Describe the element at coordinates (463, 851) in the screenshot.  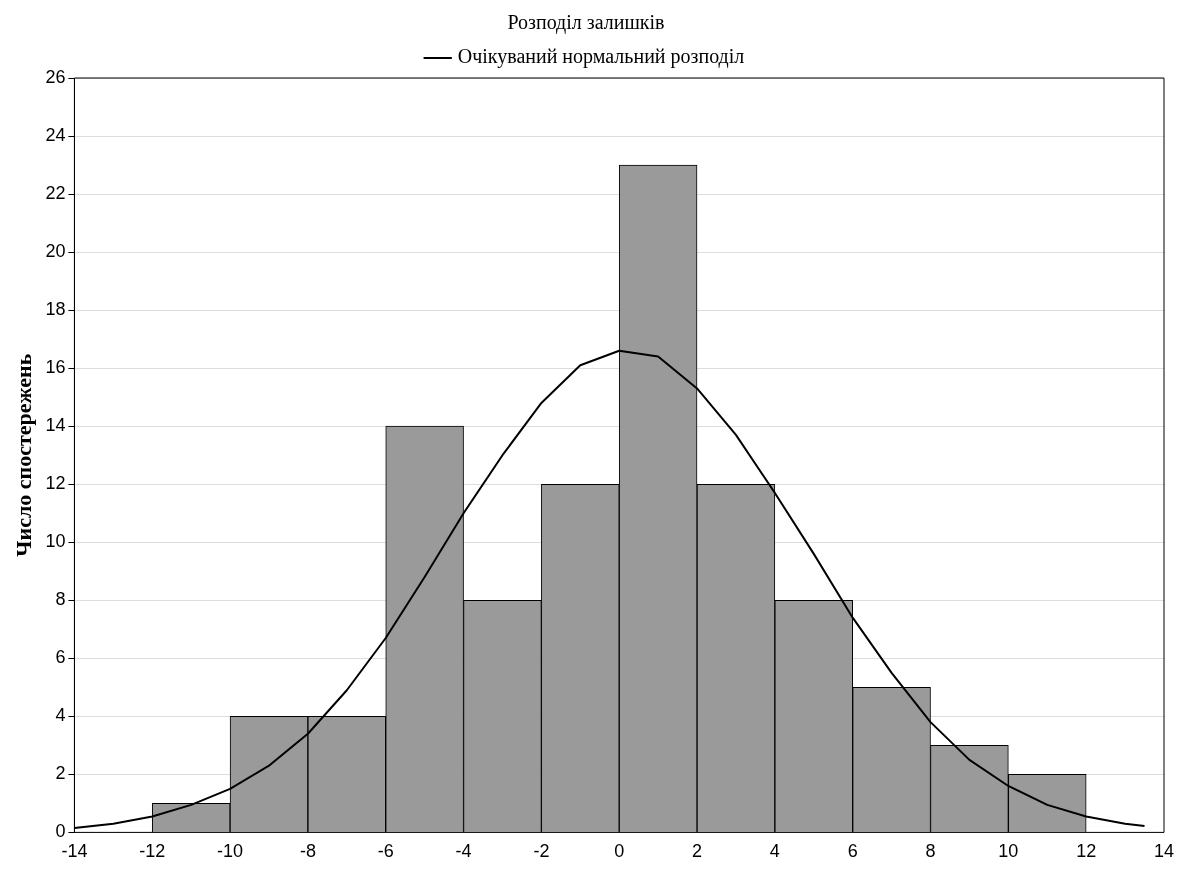
I see `x-tick-label: -4` at that location.